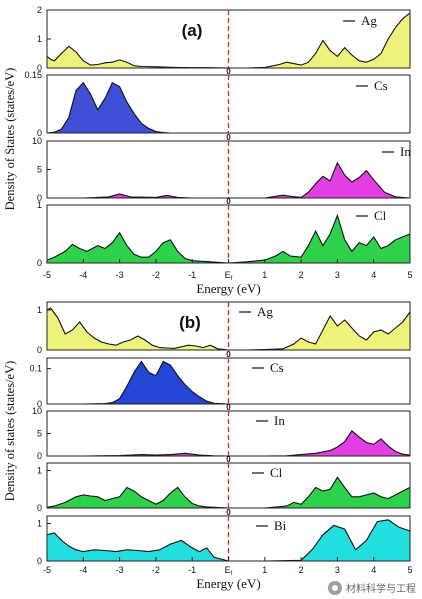  I want to click on y-tick-label: 0.15, so click(33, 75).